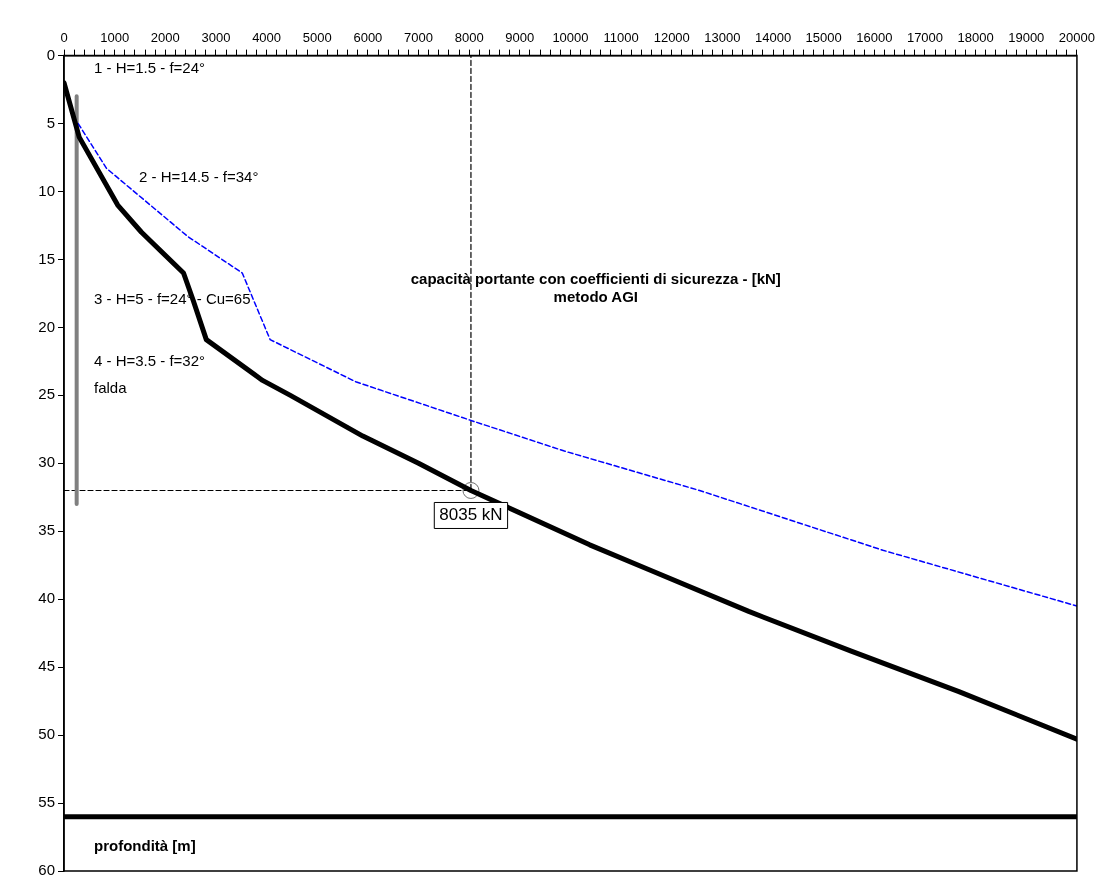  Describe the element at coordinates (823, 38) in the screenshot. I see `x-tick-label: 15000` at that location.